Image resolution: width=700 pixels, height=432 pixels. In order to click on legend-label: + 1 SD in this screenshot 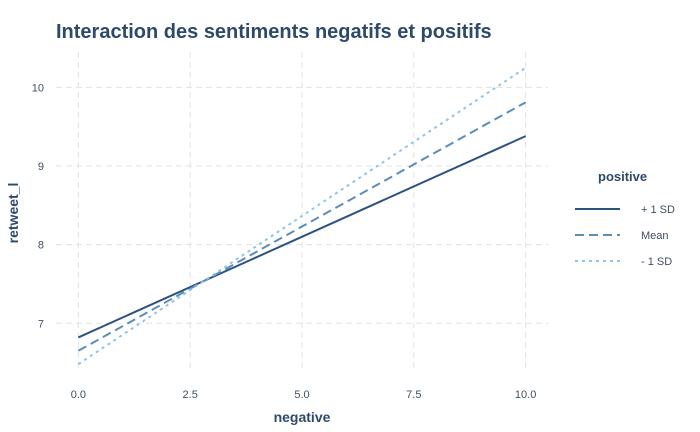, I will do `click(658, 210)`.